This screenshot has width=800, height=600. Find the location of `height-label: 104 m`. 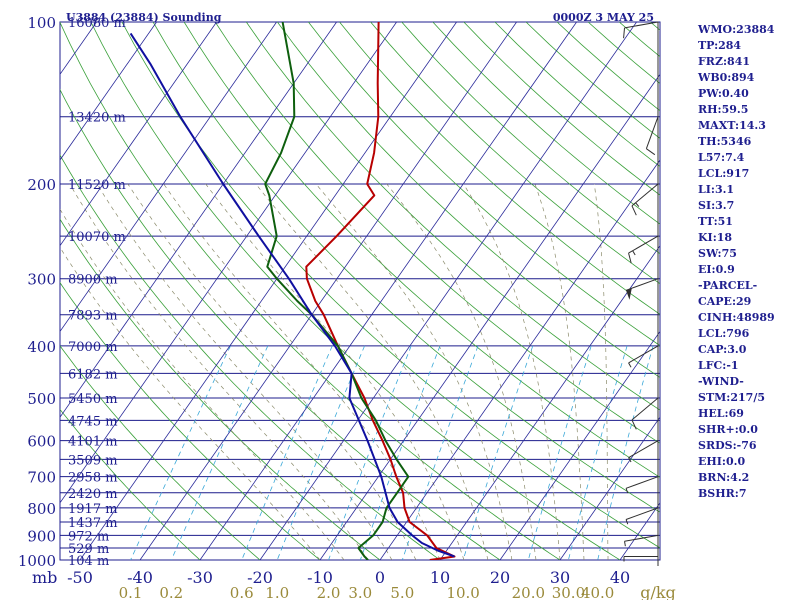

height-label: 104 m is located at coordinates (88, 561).